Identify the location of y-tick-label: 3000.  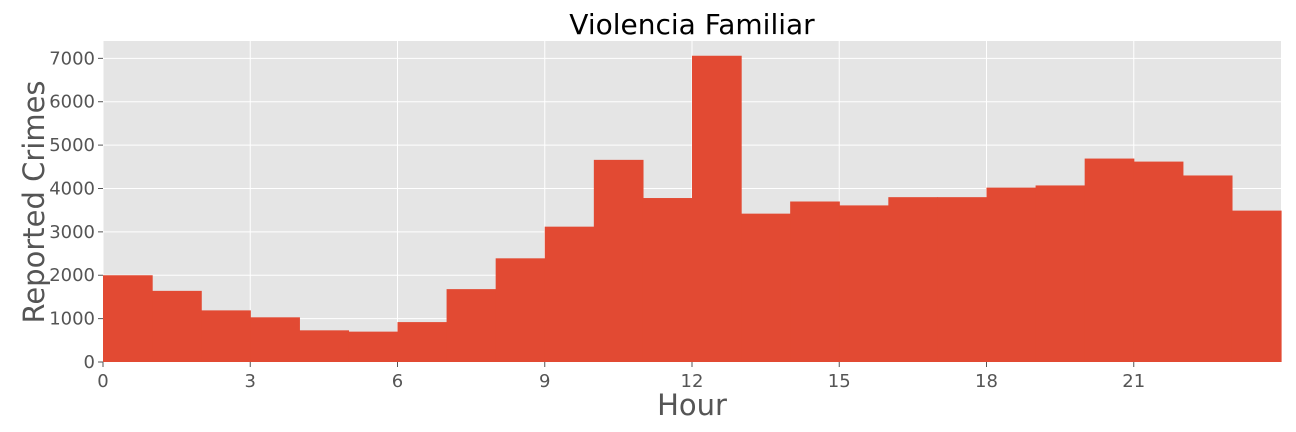
(72, 232).